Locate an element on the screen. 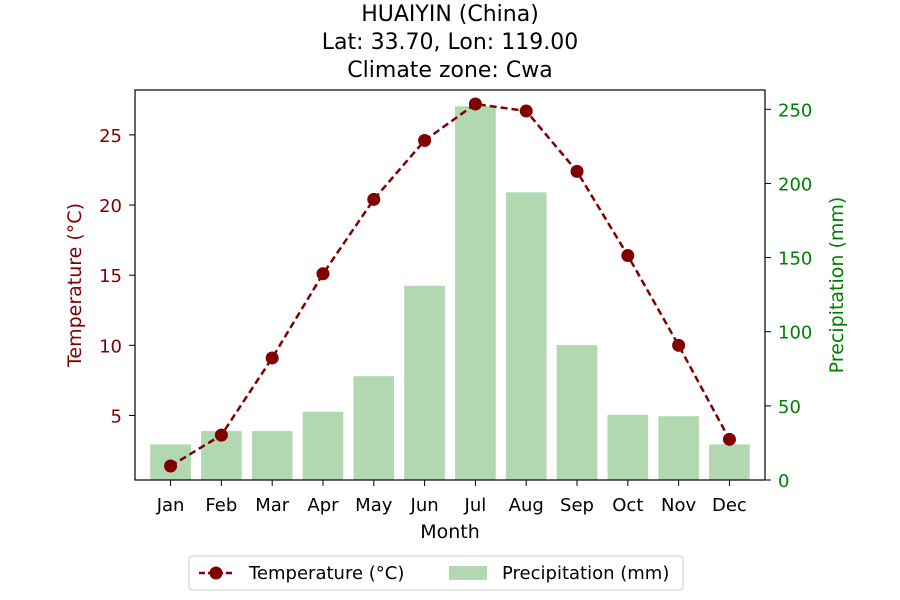 This screenshot has height=600, width=900. precipitation-bar-mar is located at coordinates (272, 455).